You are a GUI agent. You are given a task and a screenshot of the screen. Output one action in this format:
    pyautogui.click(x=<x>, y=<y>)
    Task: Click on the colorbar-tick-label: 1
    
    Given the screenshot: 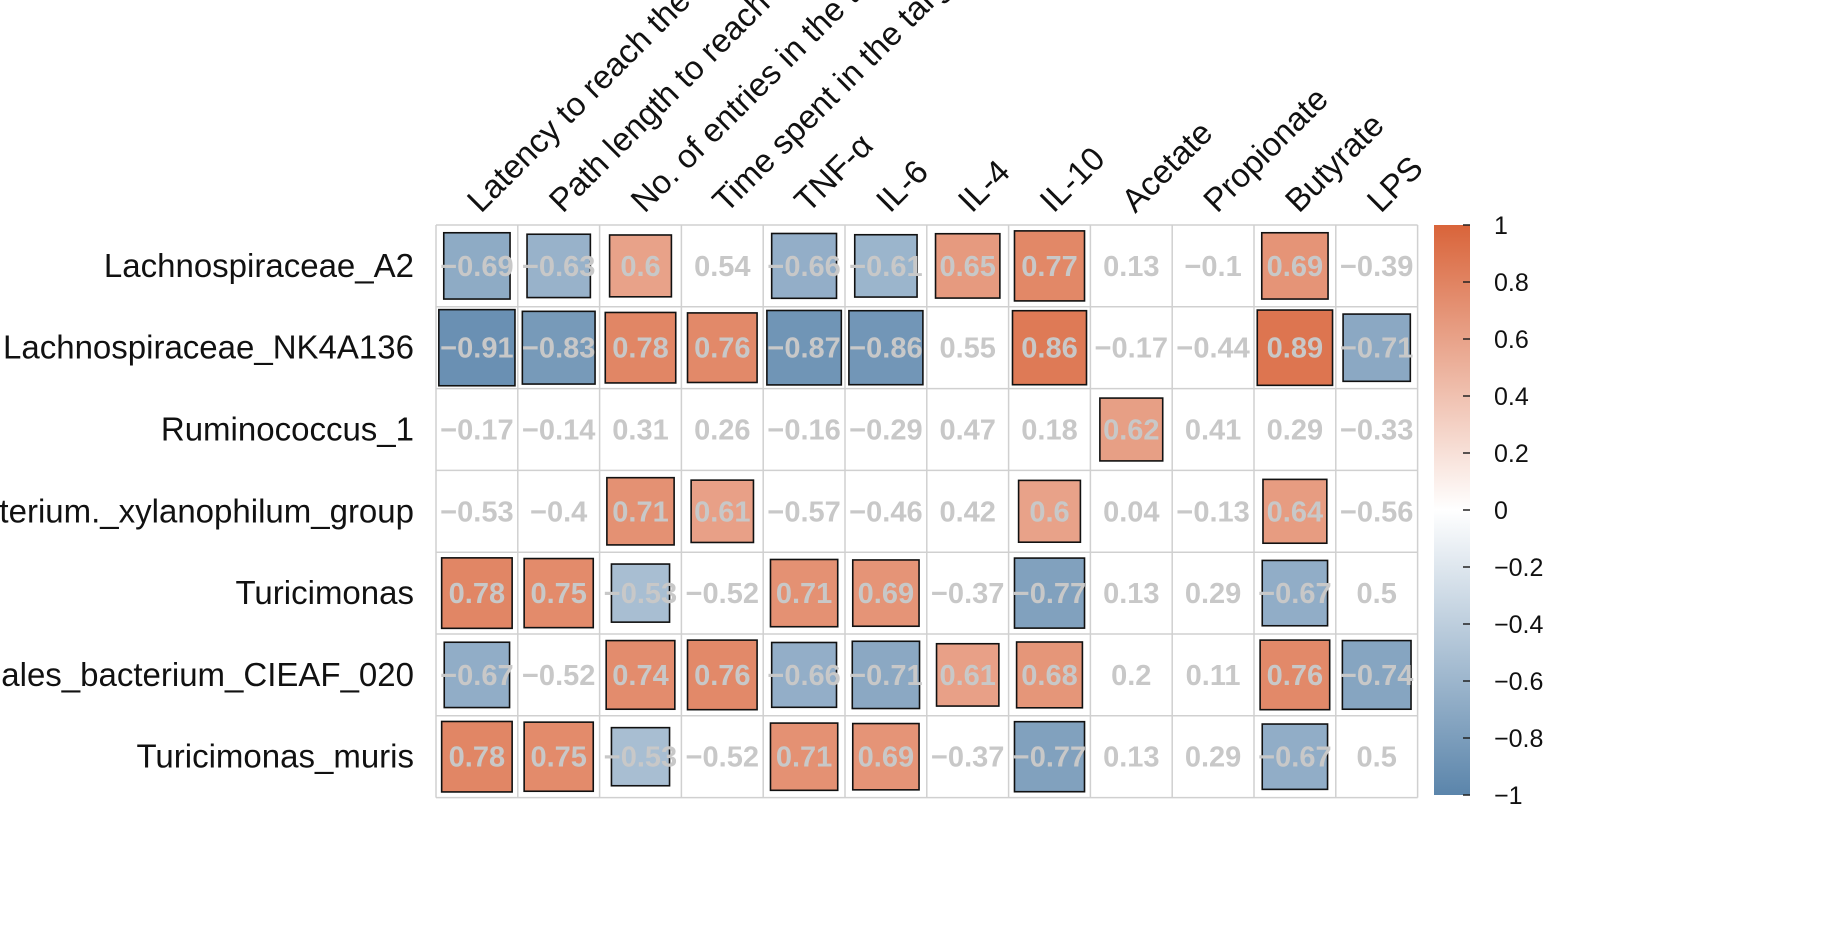 What is the action you would take?
    pyautogui.click(x=1501, y=226)
    